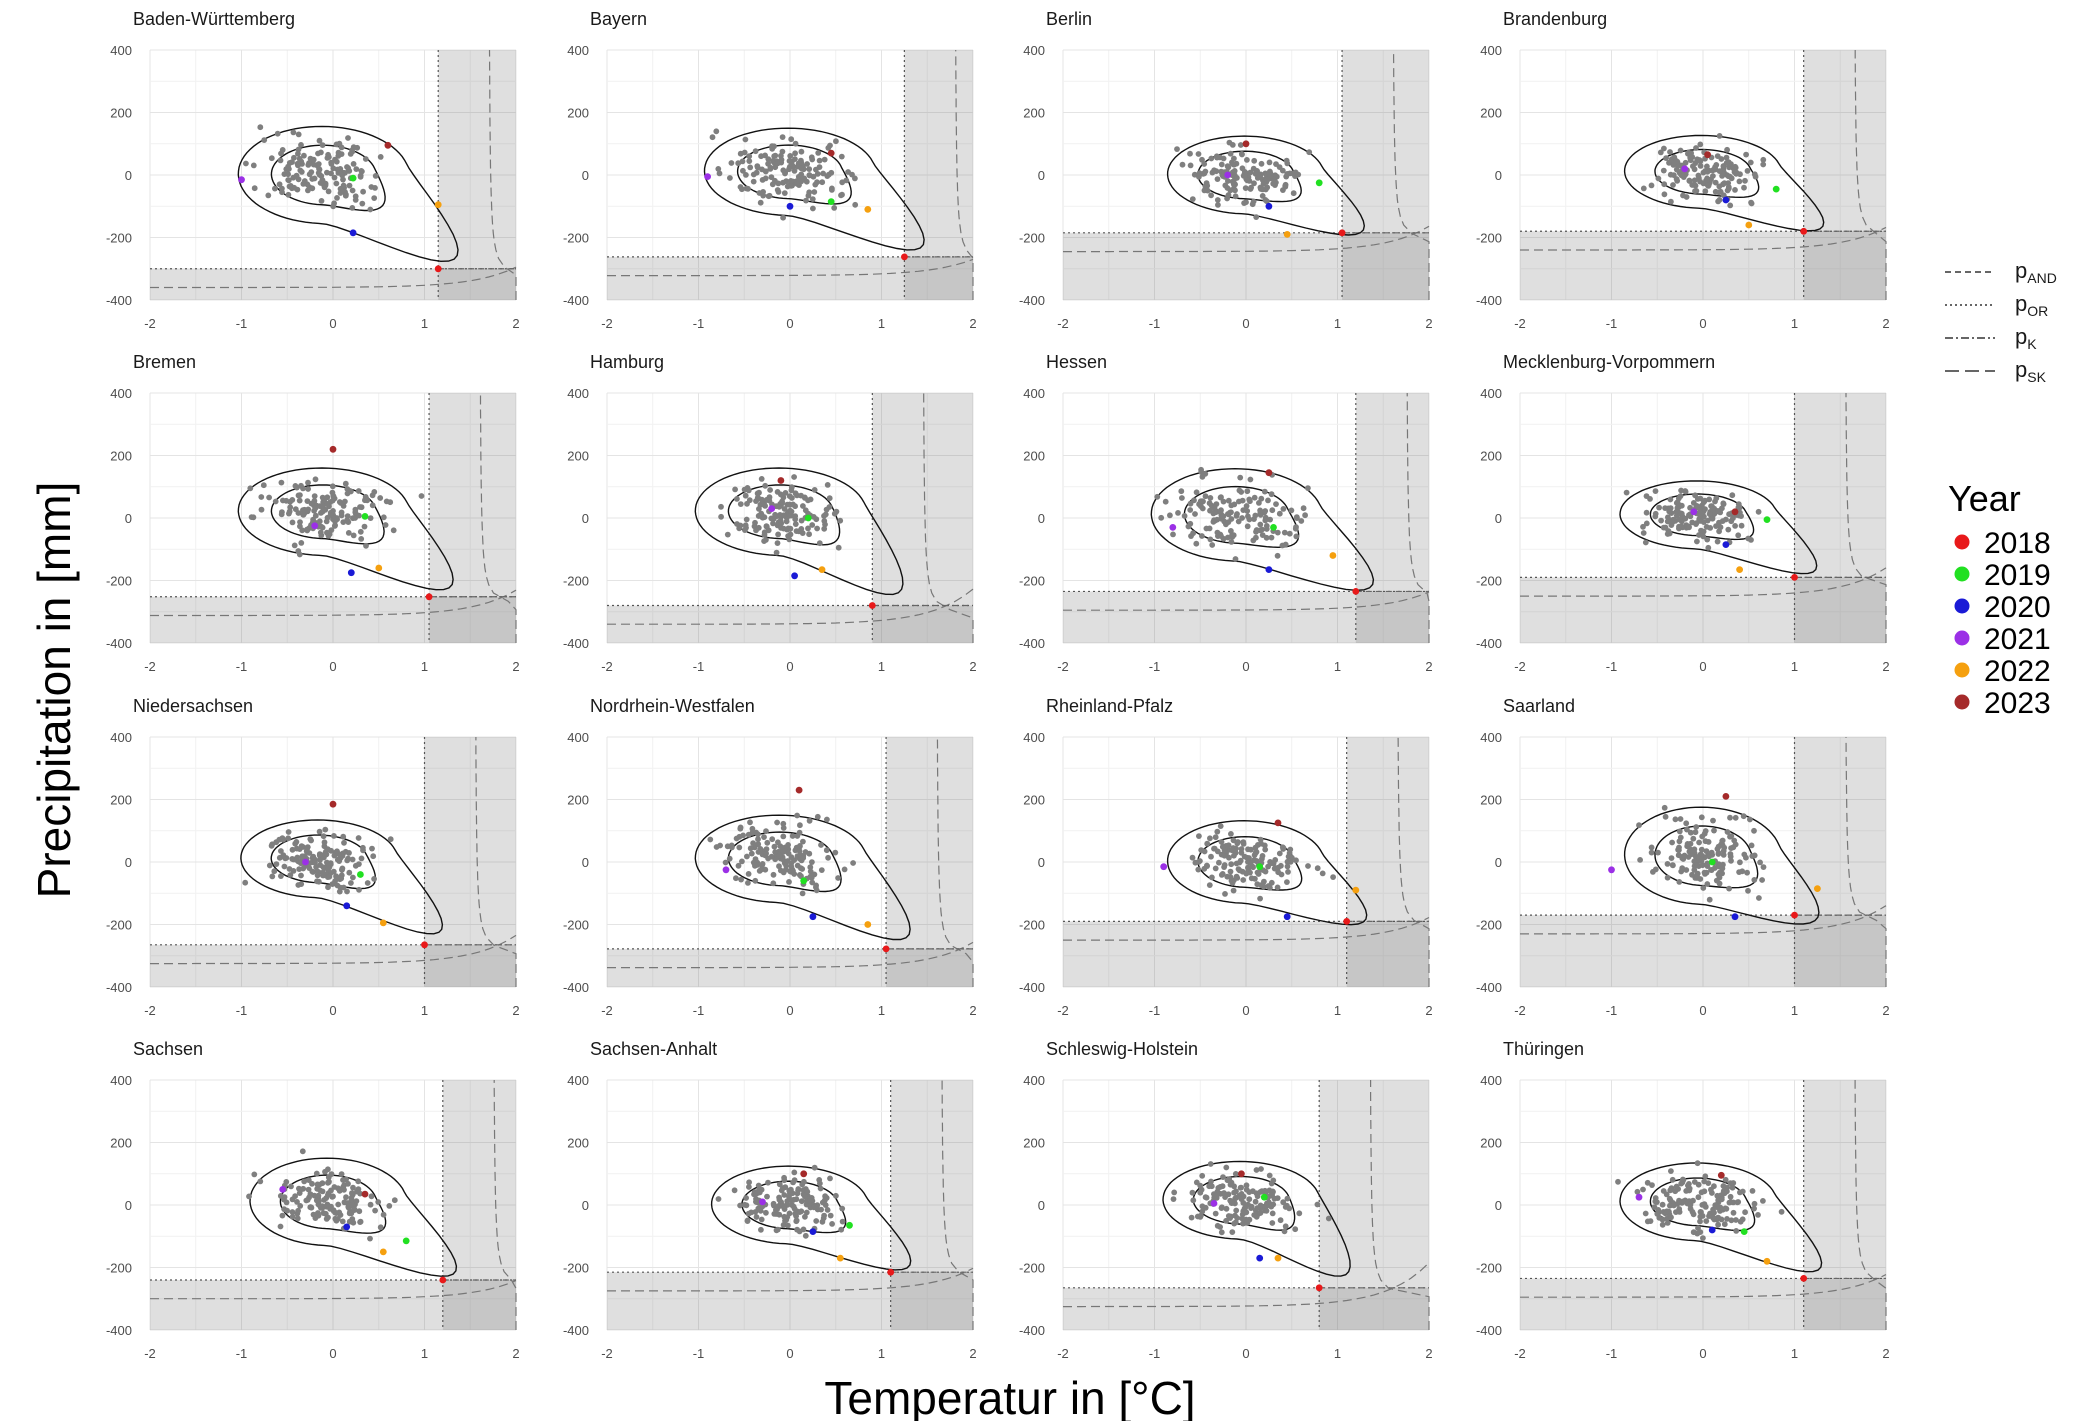 The width and height of the screenshot is (2089, 1421). What do you see at coordinates (193, 706) in the screenshot?
I see `panel-title: Niedersachsen` at bounding box center [193, 706].